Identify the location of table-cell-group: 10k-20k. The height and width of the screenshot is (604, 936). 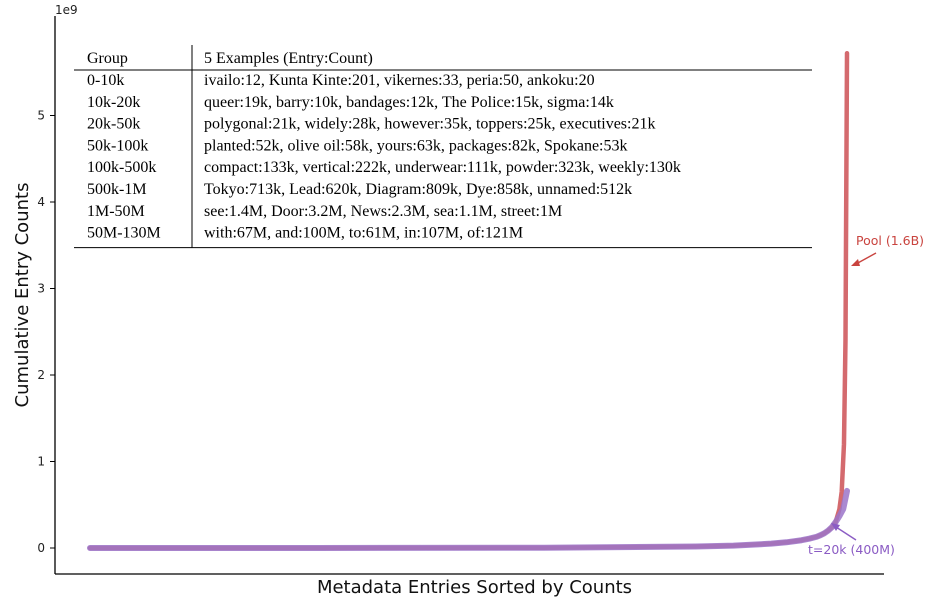
(113, 102).